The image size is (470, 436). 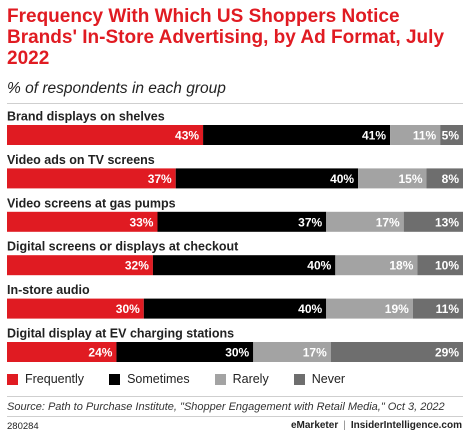 What do you see at coordinates (267, 178) in the screenshot?
I see `bar-sometimes-video-ads-on-tv-screens` at bounding box center [267, 178].